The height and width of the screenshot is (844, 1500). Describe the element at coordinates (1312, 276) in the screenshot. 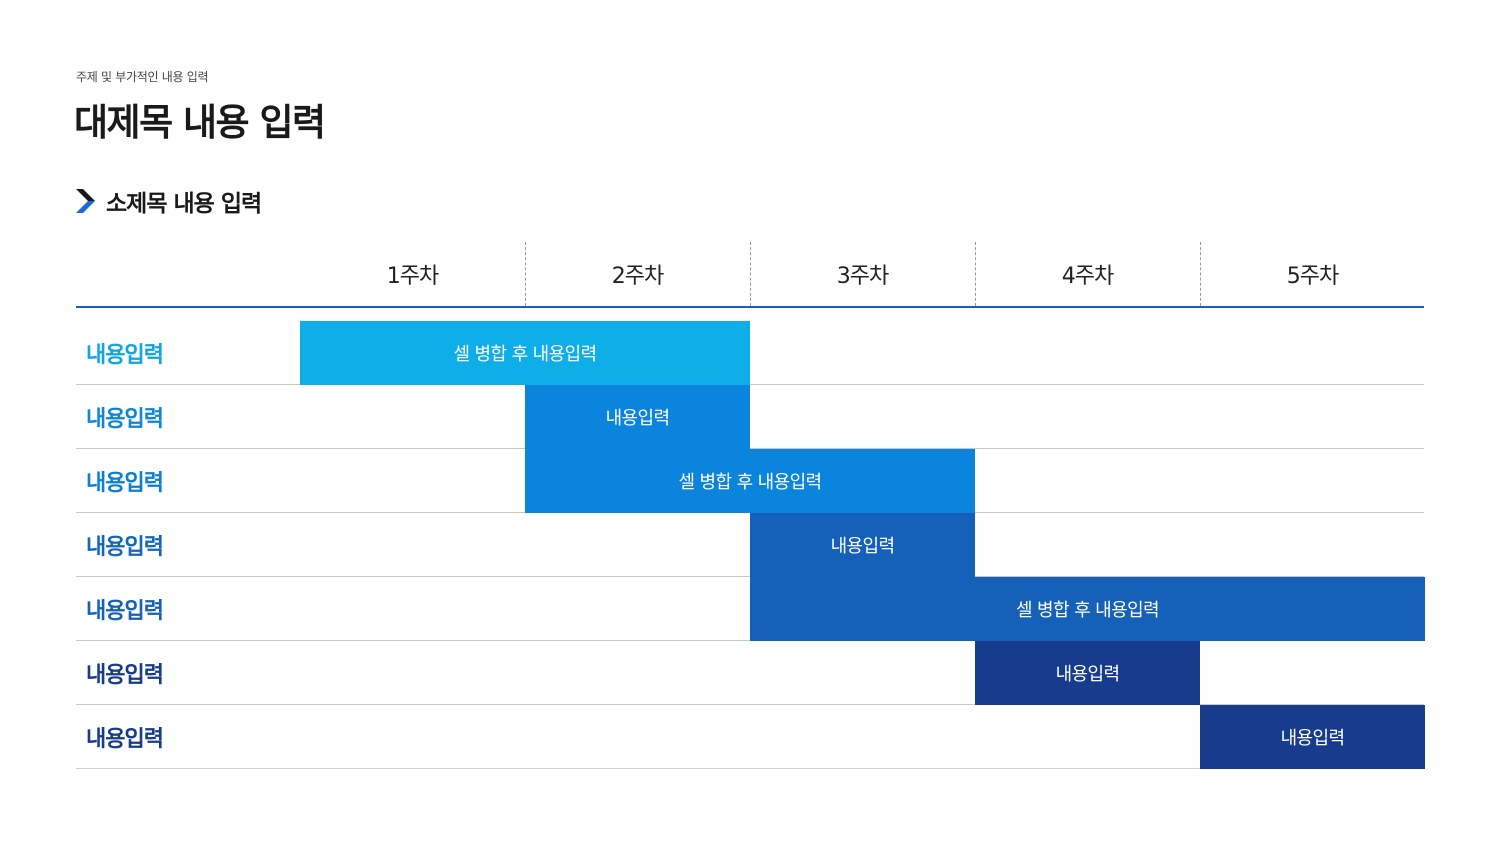

I see `week-header-5: 5주차` at that location.